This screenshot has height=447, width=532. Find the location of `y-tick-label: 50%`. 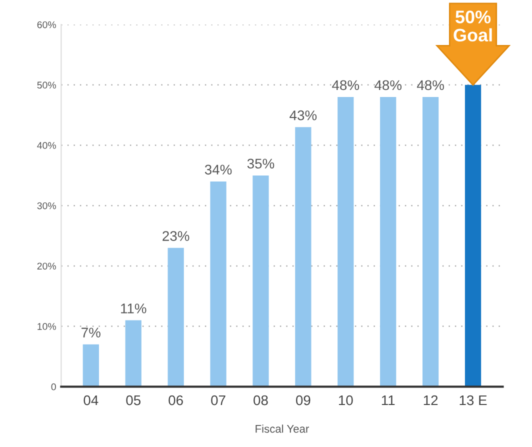

y-tick-label: 50% is located at coordinates (46, 85).